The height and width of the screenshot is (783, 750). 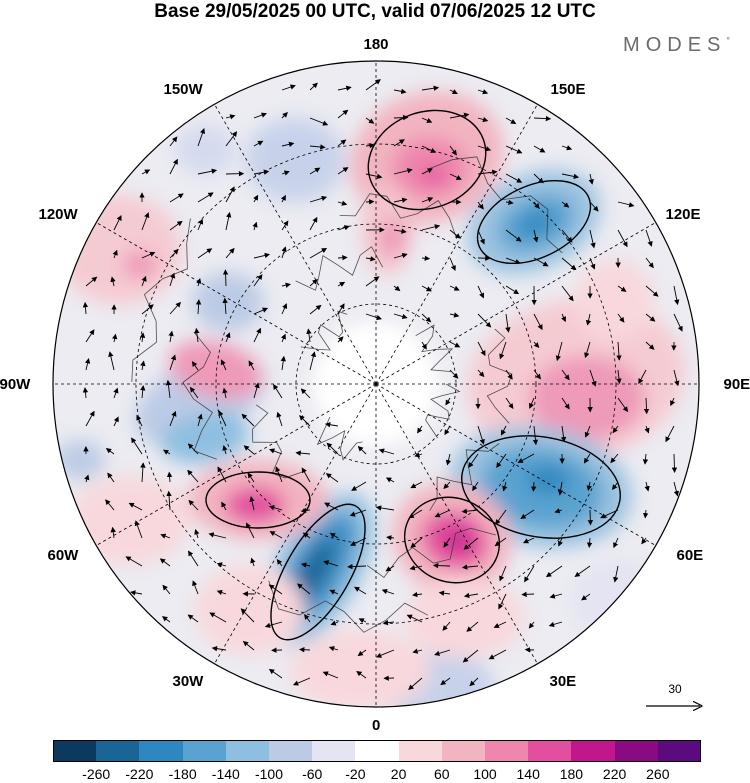 What do you see at coordinates (568, 89) in the screenshot?
I see `longitude-label: 150E` at bounding box center [568, 89].